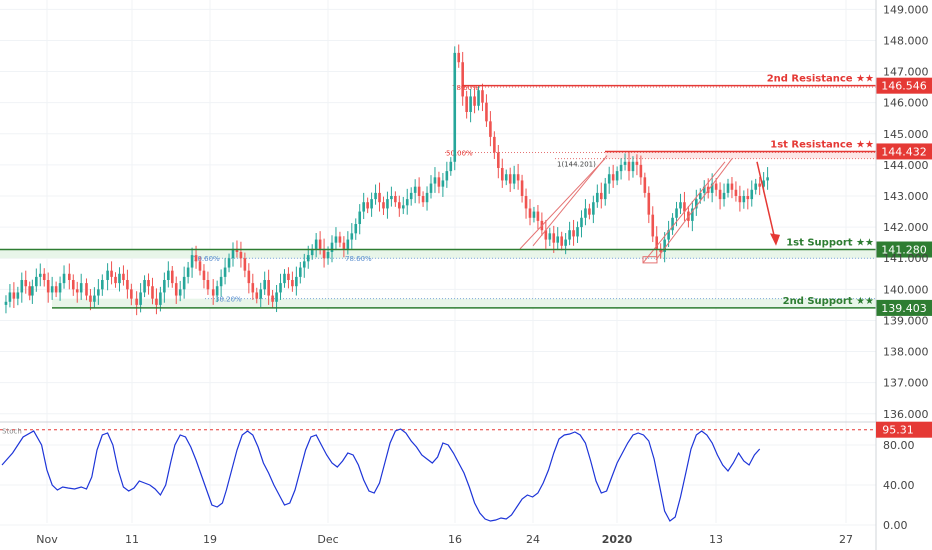 The width and height of the screenshot is (932, 550). Describe the element at coordinates (465, 88) in the screenshot. I see `fib-label: 78.60%` at that location.